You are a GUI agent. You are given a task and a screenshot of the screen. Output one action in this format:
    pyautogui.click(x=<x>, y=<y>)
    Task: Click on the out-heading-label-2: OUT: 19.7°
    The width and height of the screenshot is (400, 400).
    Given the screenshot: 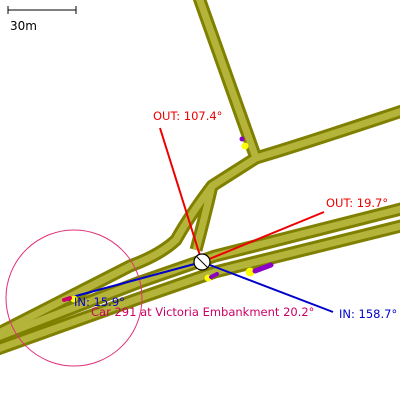 What is the action you would take?
    pyautogui.click(x=357, y=203)
    